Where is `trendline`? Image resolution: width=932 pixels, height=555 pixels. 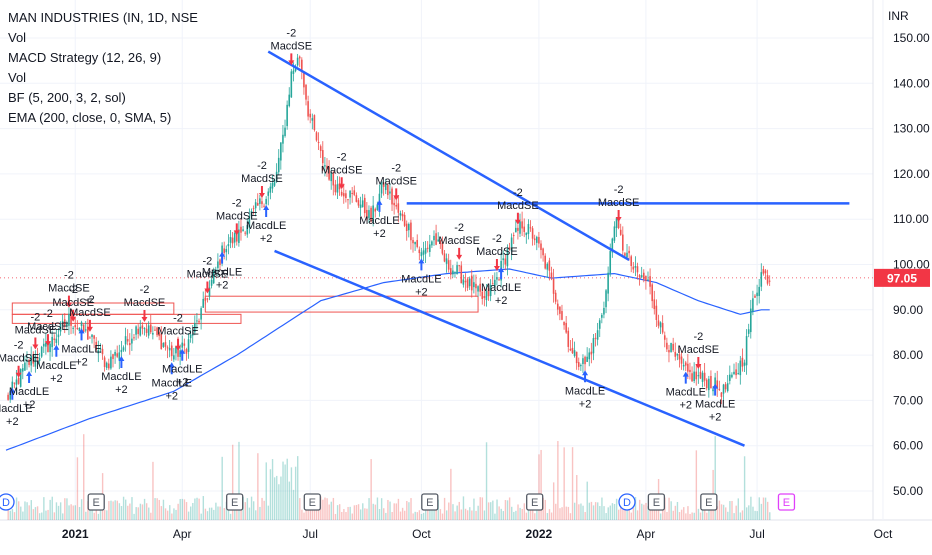 trendline is located at coordinates (448, 156).